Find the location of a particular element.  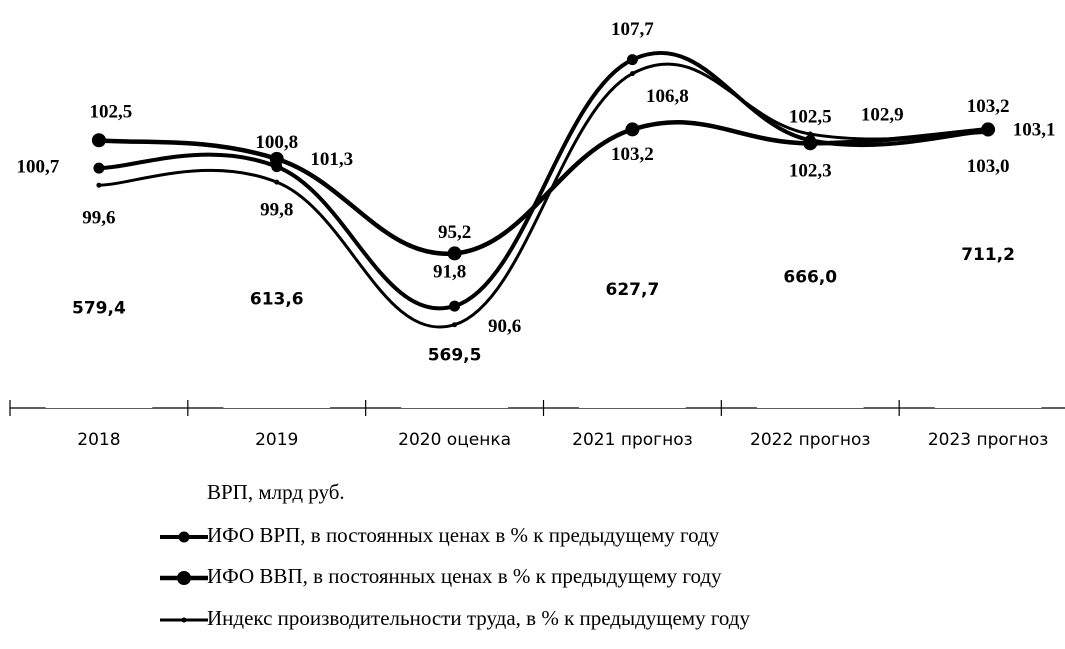

value-label: 90,6 is located at coordinates (504, 326).